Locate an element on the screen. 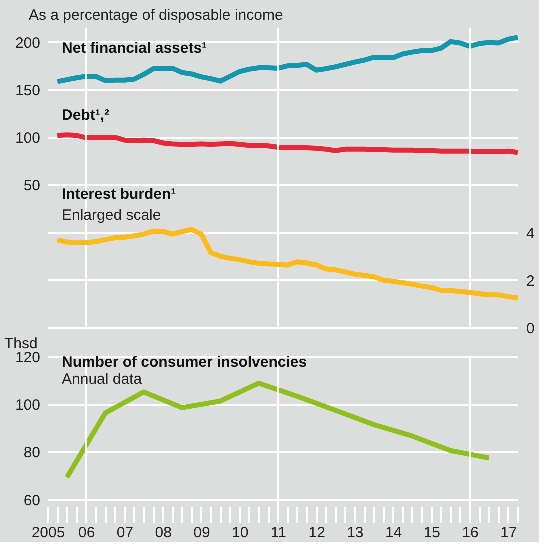  y-tick-label: 50 is located at coordinates (32, 186).